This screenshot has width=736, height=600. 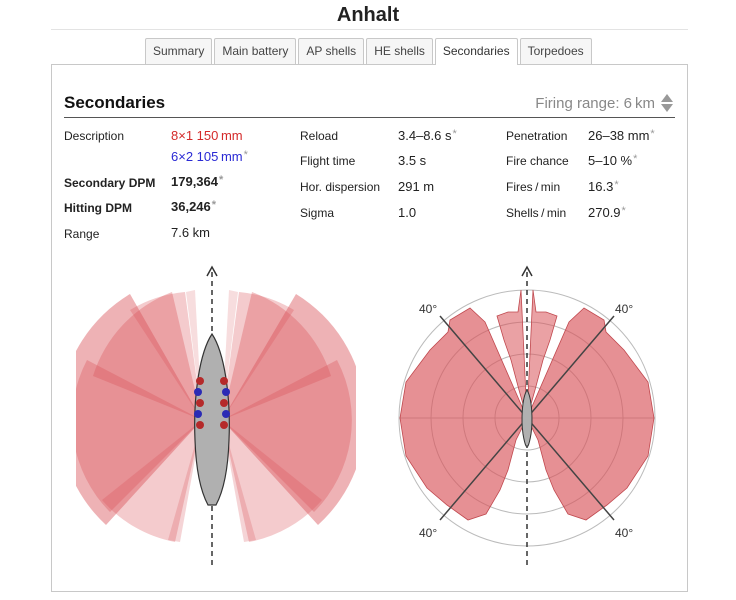 I want to click on polar-axis-arrow-icon, so click(x=527, y=271).